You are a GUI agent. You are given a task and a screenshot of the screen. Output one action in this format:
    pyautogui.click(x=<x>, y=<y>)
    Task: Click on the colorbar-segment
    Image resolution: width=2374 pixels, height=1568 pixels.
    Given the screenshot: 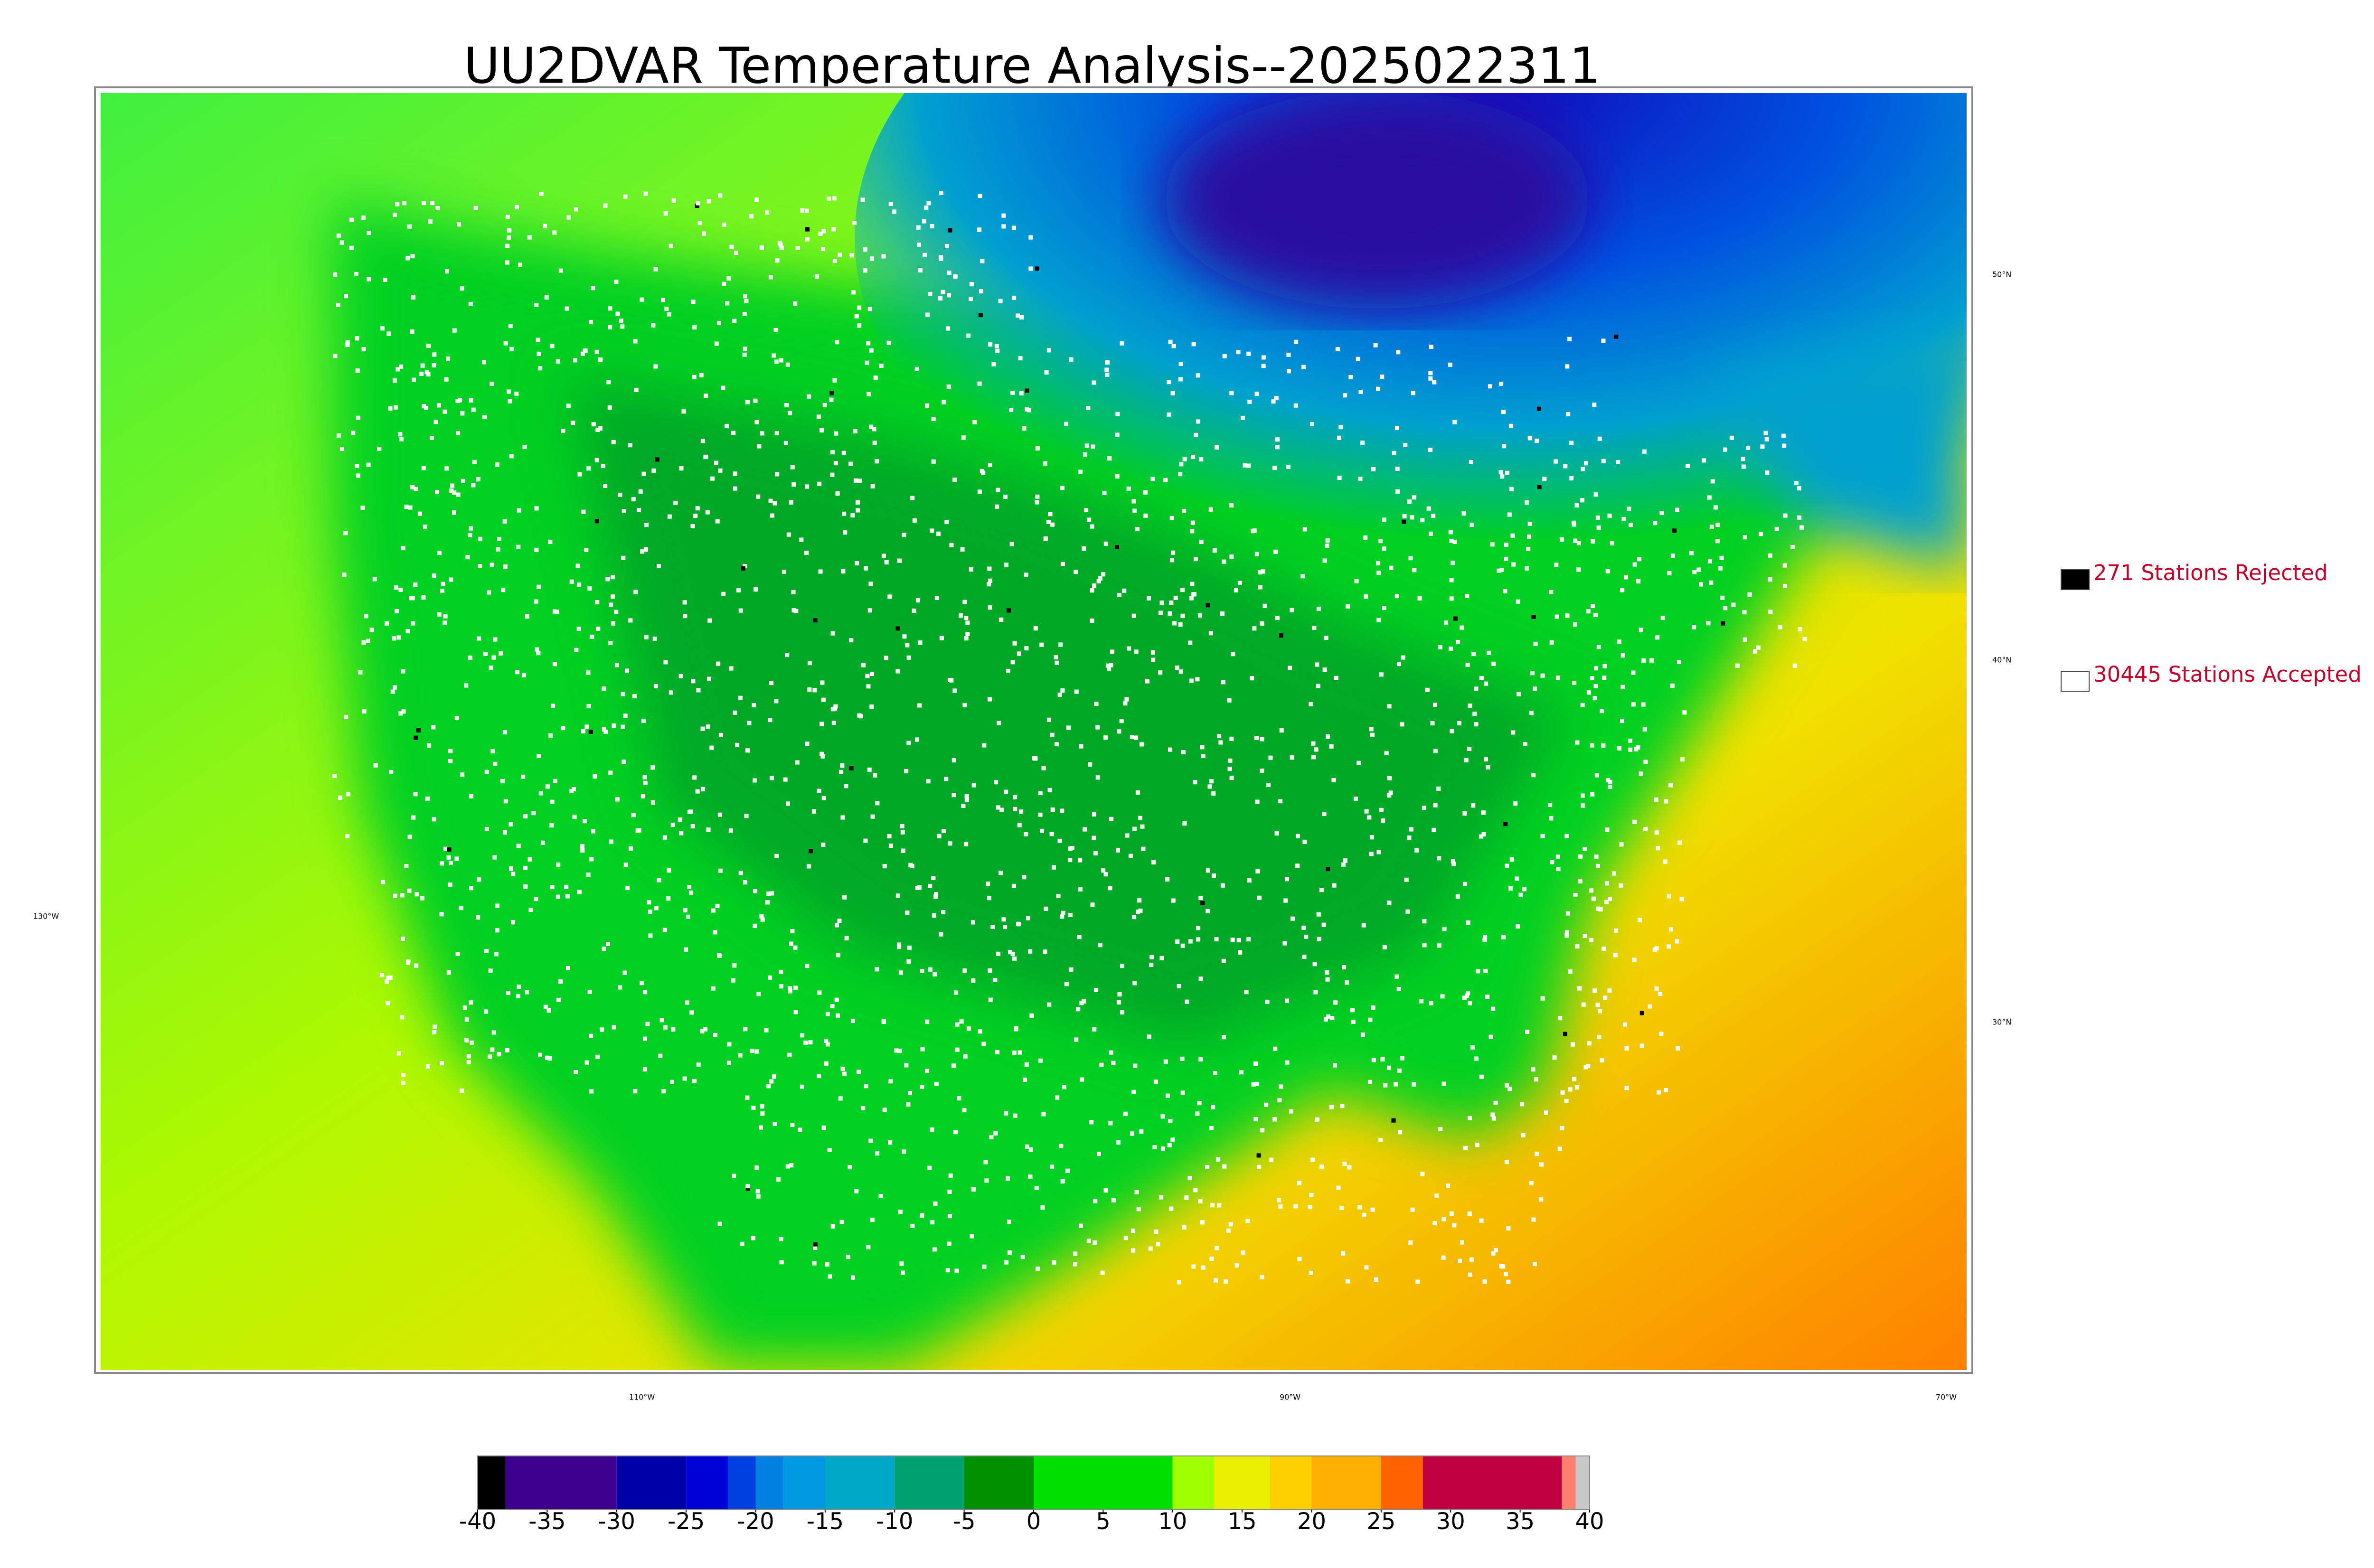 What is the action you would take?
    pyautogui.click(x=860, y=1483)
    